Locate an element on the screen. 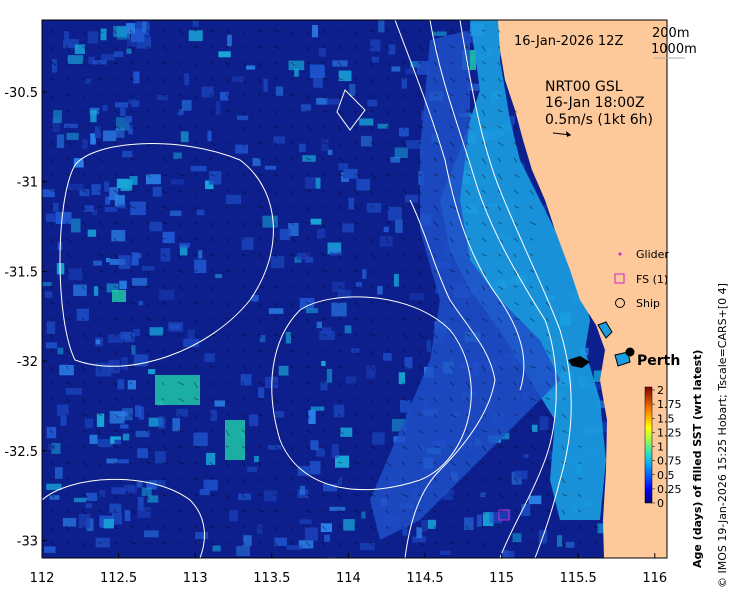 Image resolution: width=740 pixels, height=592 pixels. isobath-200-label: 200m is located at coordinates (670, 33).